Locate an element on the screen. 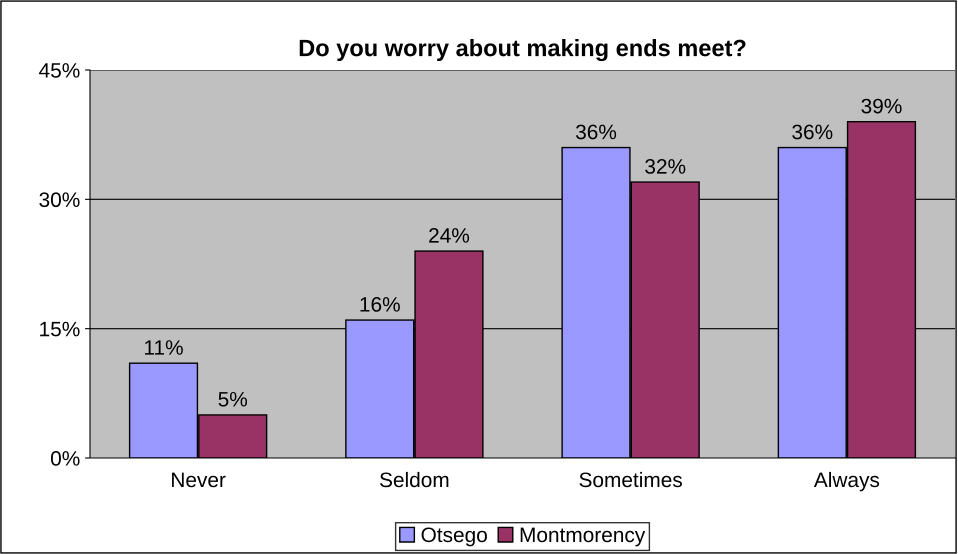 This screenshot has width=958, height=554. data-label: 5% is located at coordinates (233, 399).